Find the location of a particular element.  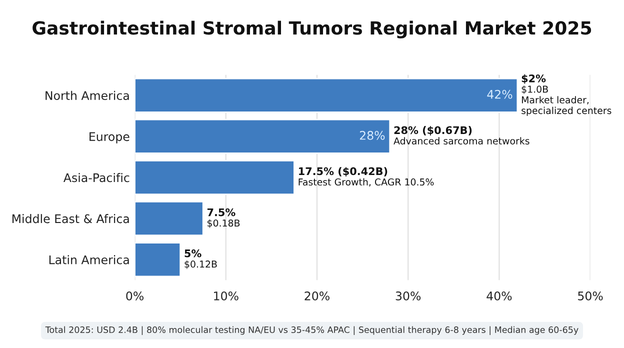

annotation: $2% $1.0B Market leader, specialized centers is located at coordinates (567, 95).